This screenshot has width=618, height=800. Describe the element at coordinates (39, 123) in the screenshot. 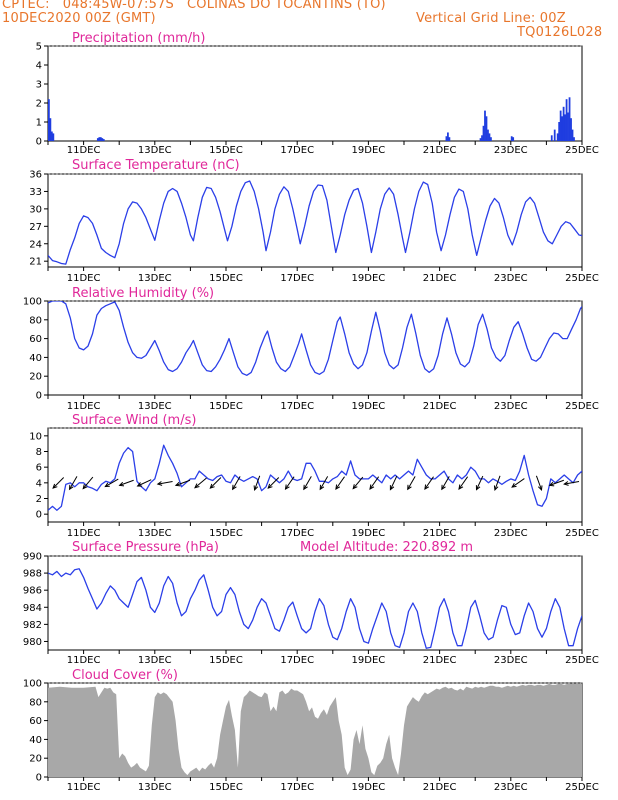

I see `y-tick-label: 1` at that location.